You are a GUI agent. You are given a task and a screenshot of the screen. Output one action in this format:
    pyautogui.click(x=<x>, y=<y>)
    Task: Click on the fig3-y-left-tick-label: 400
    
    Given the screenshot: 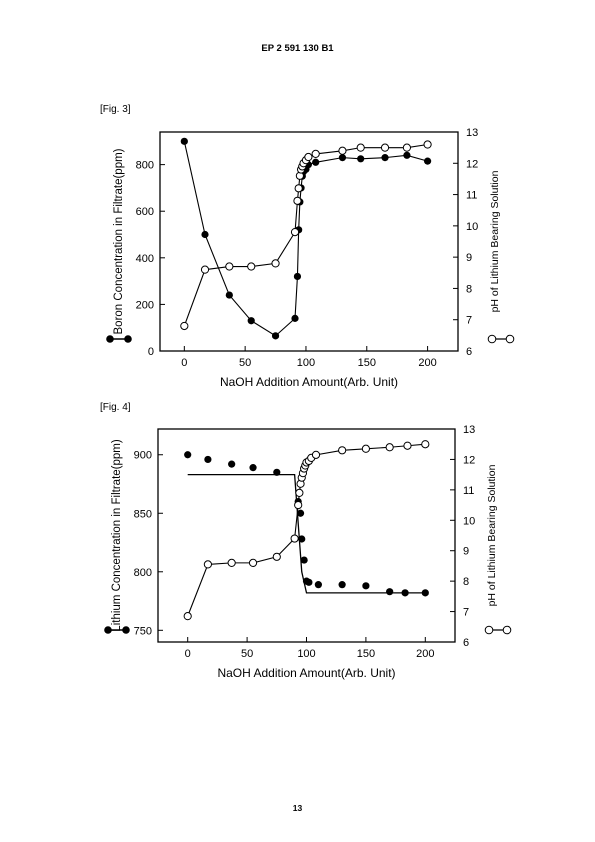 What is the action you would take?
    pyautogui.click(x=145, y=259)
    